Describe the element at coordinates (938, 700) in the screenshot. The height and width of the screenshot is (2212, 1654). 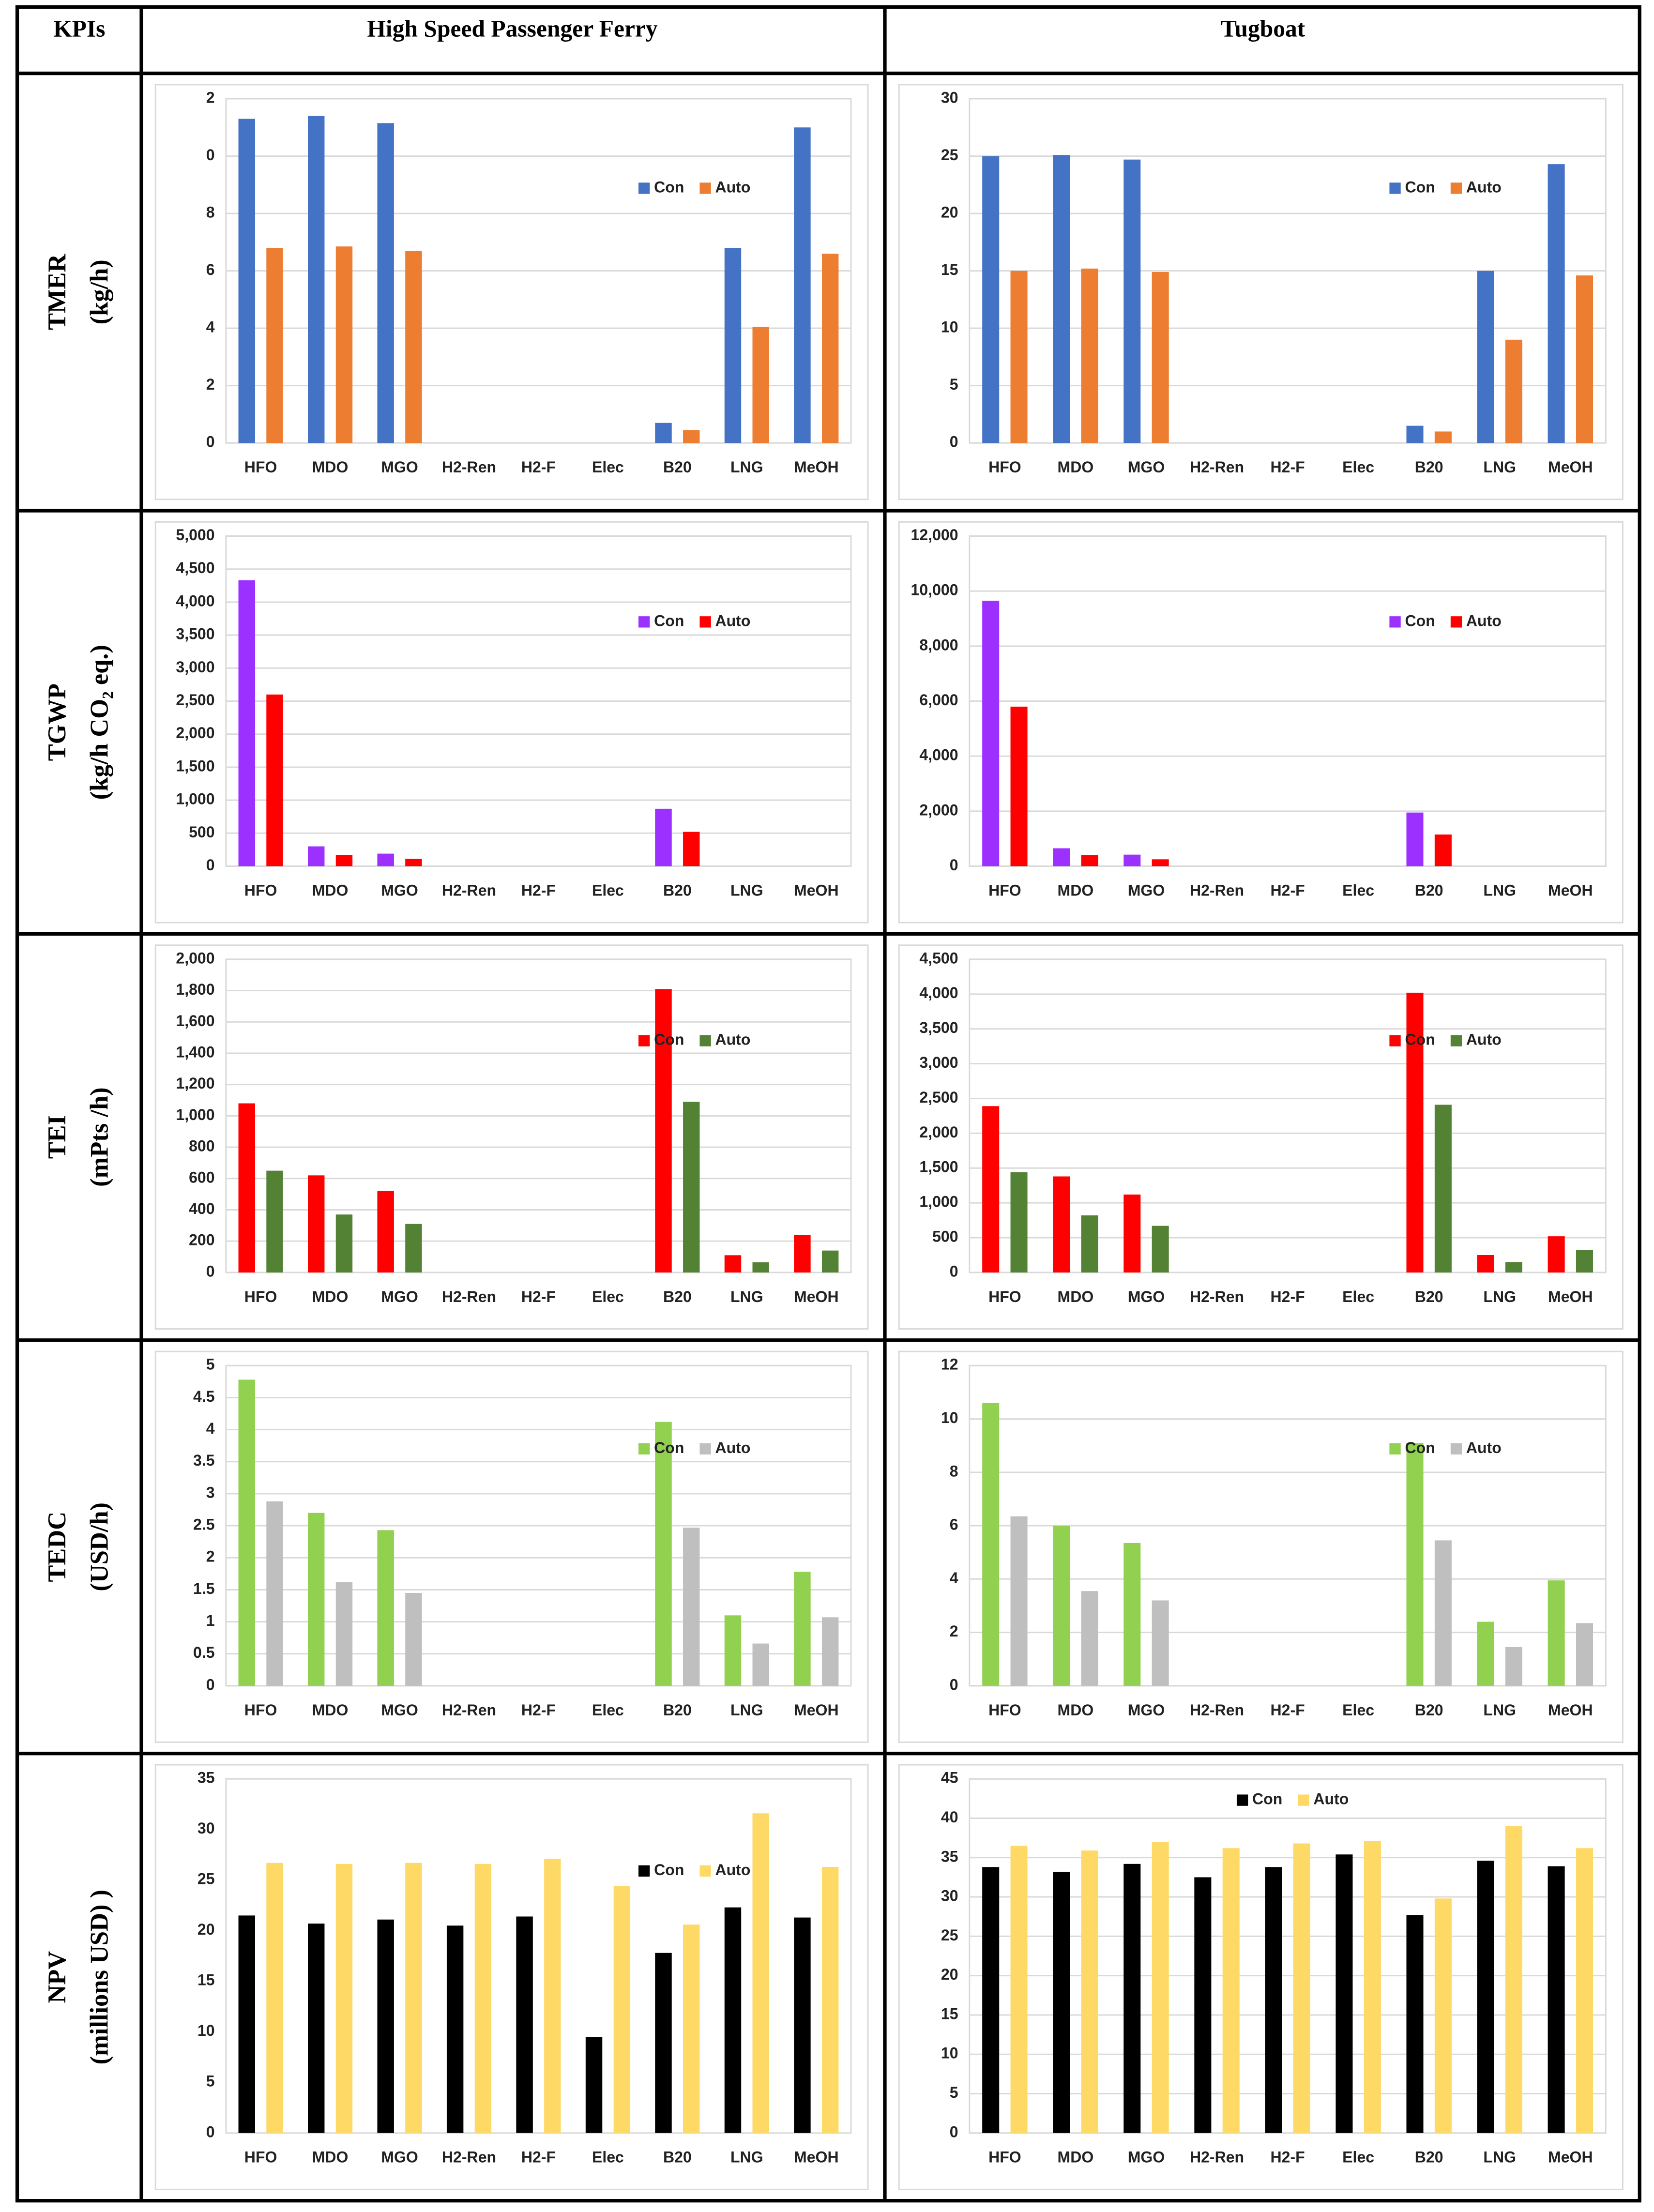
I see `y-tick-label: 6,000` at that location.